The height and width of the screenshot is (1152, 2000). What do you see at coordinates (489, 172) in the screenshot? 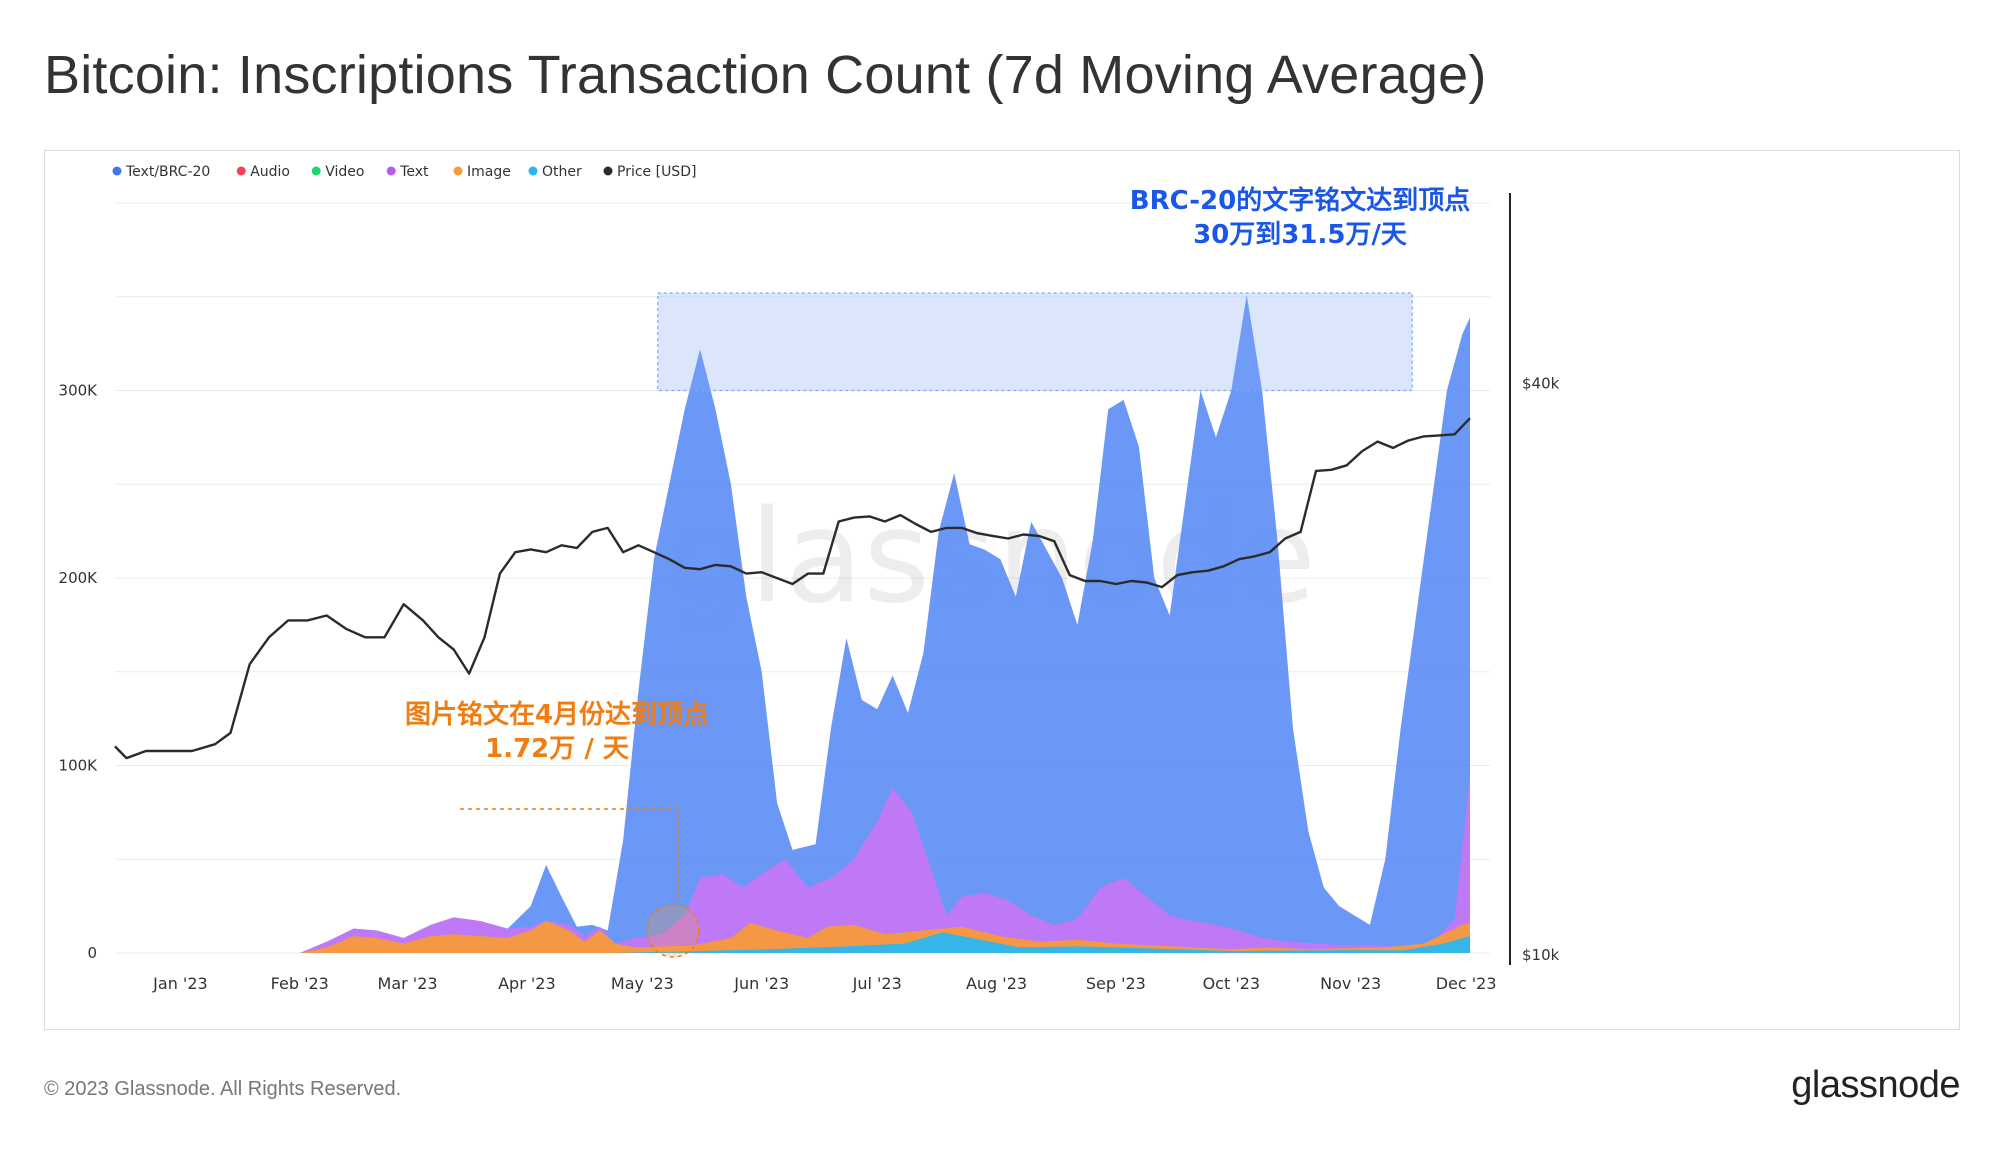
I see `legend-label: Image` at bounding box center [489, 172].